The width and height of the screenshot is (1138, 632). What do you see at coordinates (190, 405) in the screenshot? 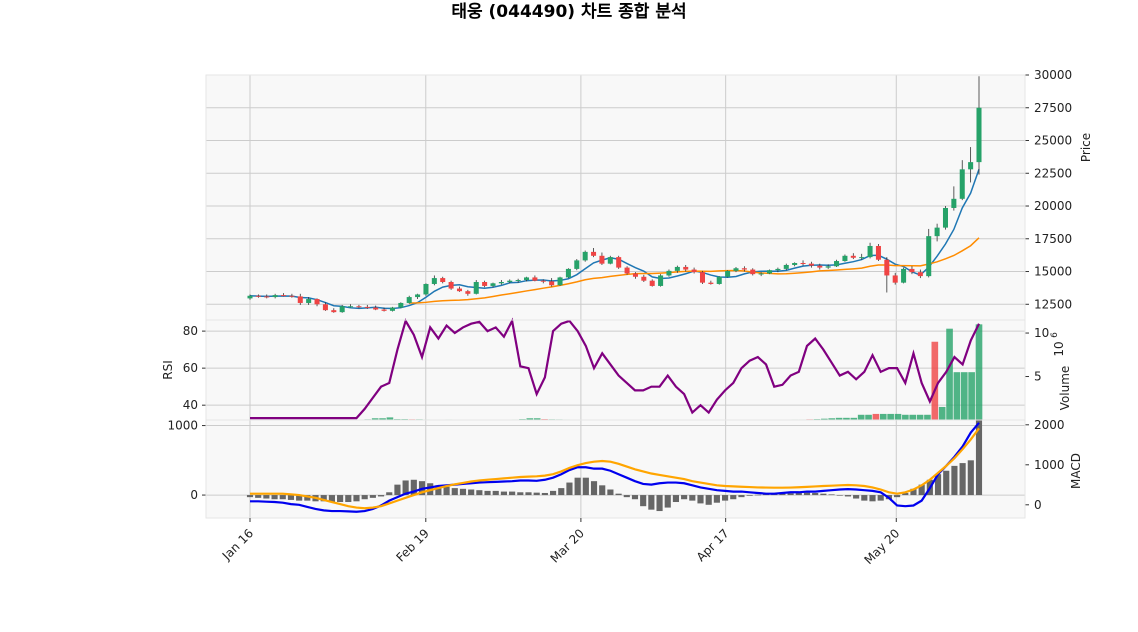
I see `rsi-tick-label: 40` at bounding box center [190, 405].